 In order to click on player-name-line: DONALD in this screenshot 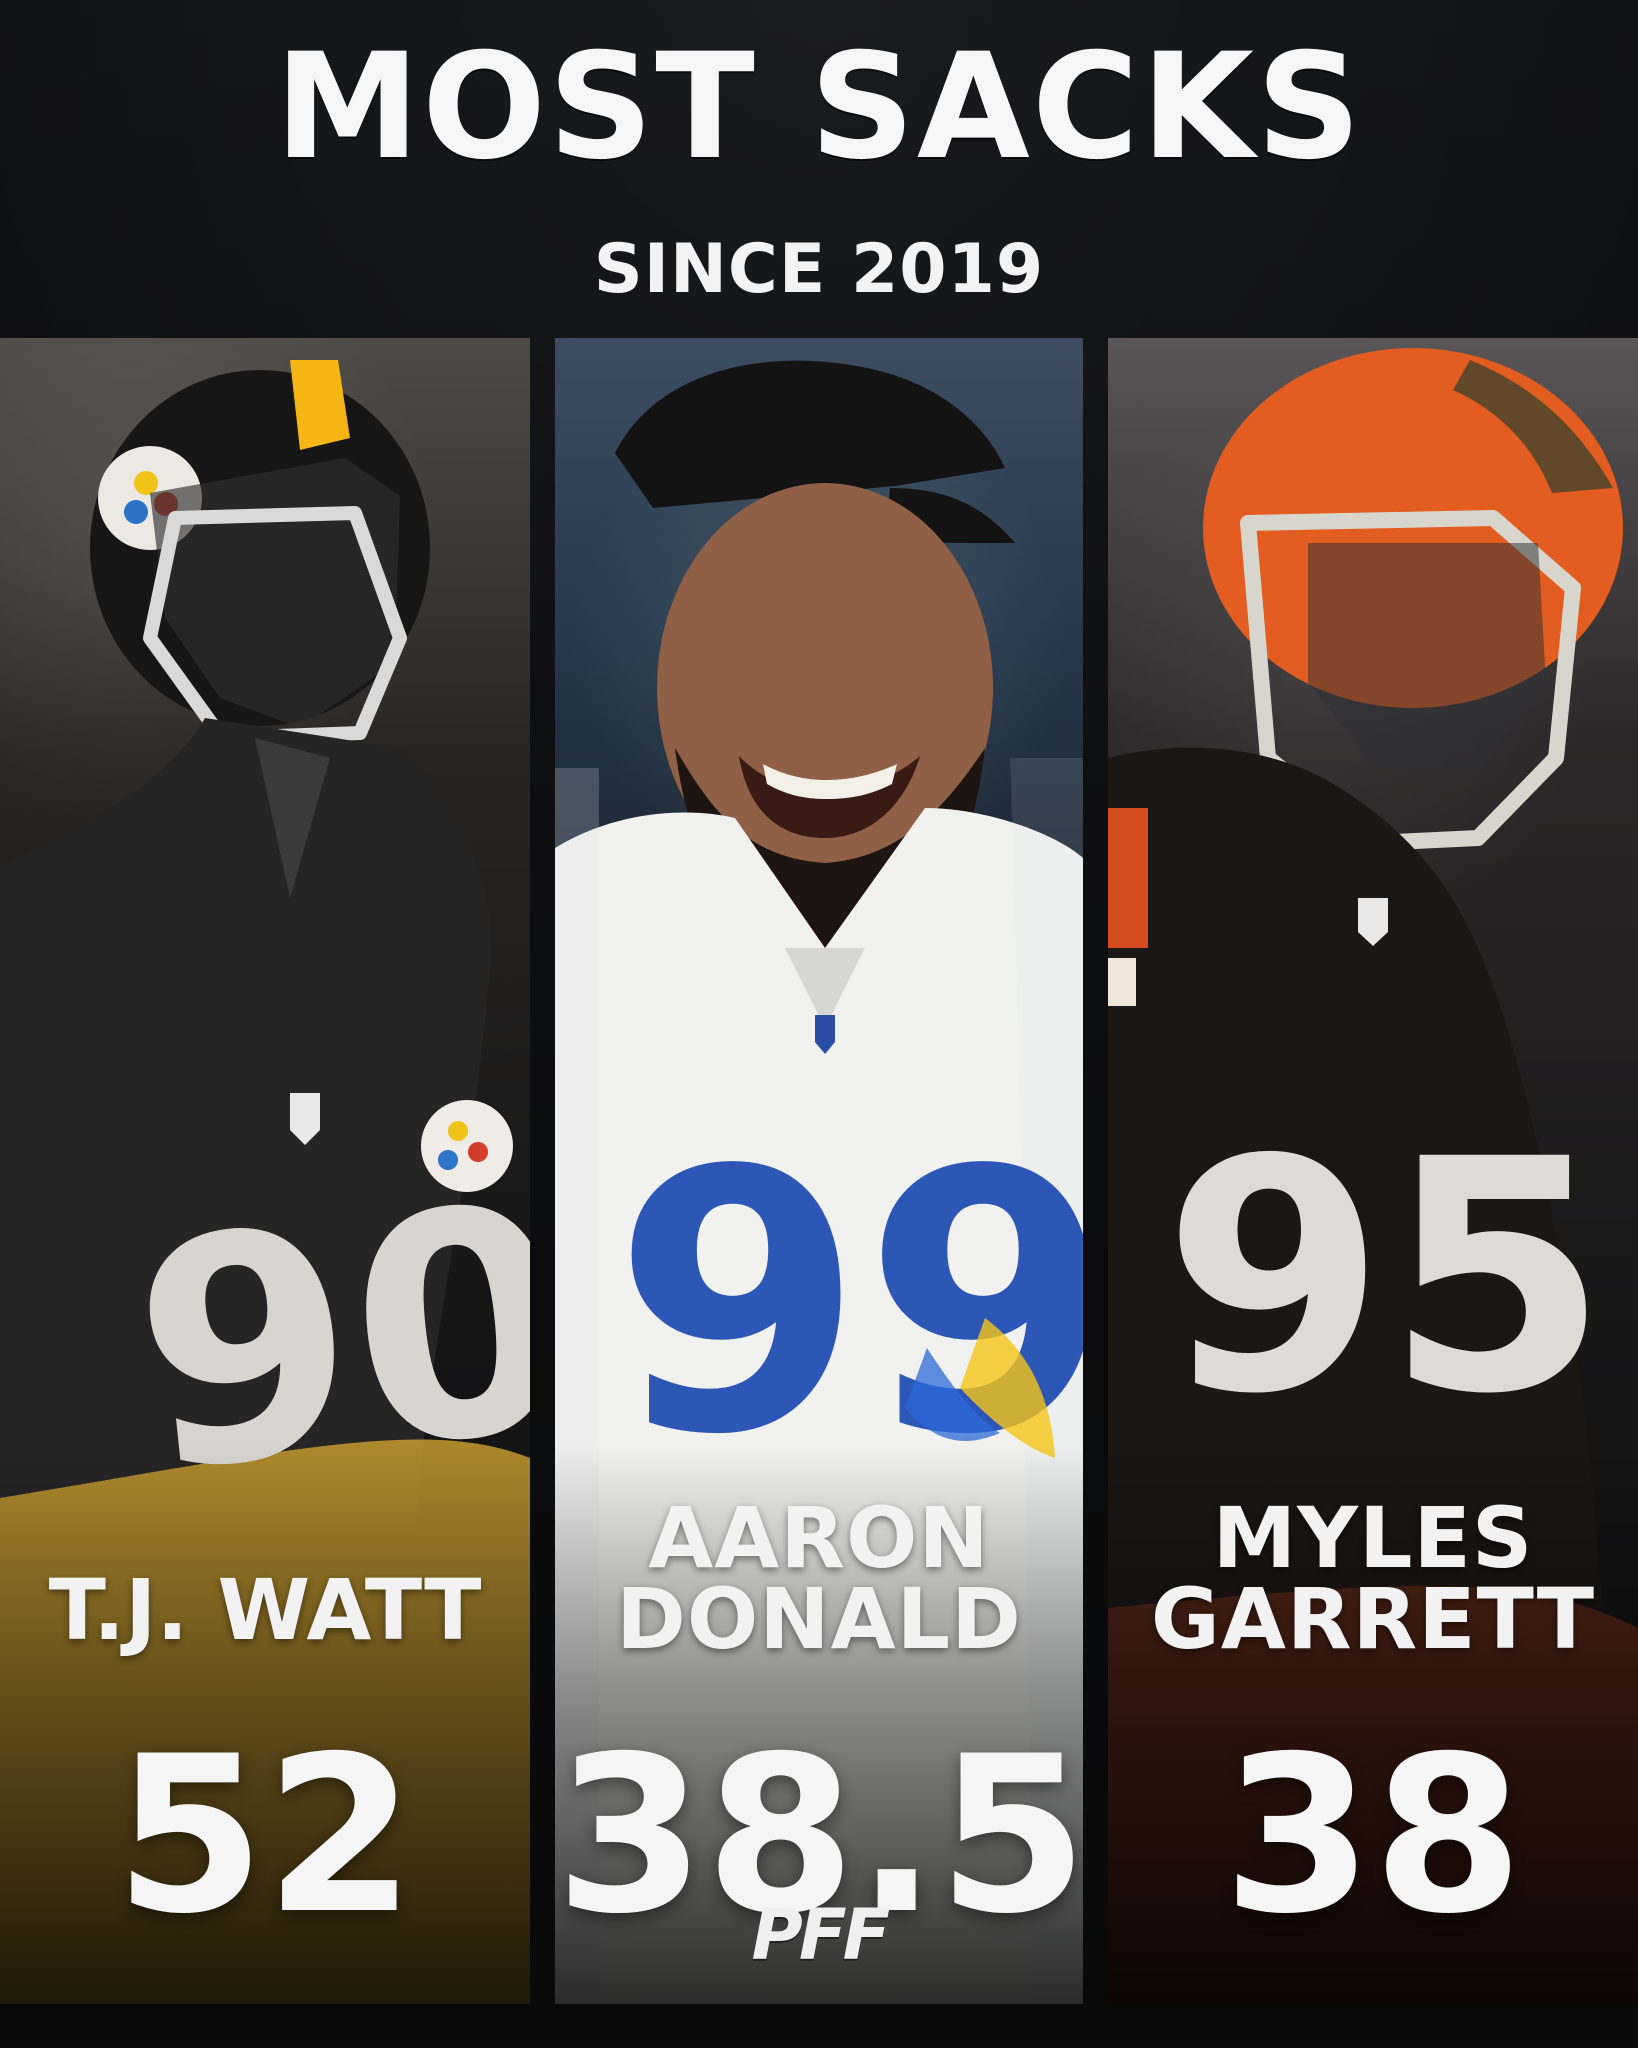, I will do `click(819, 1618)`.